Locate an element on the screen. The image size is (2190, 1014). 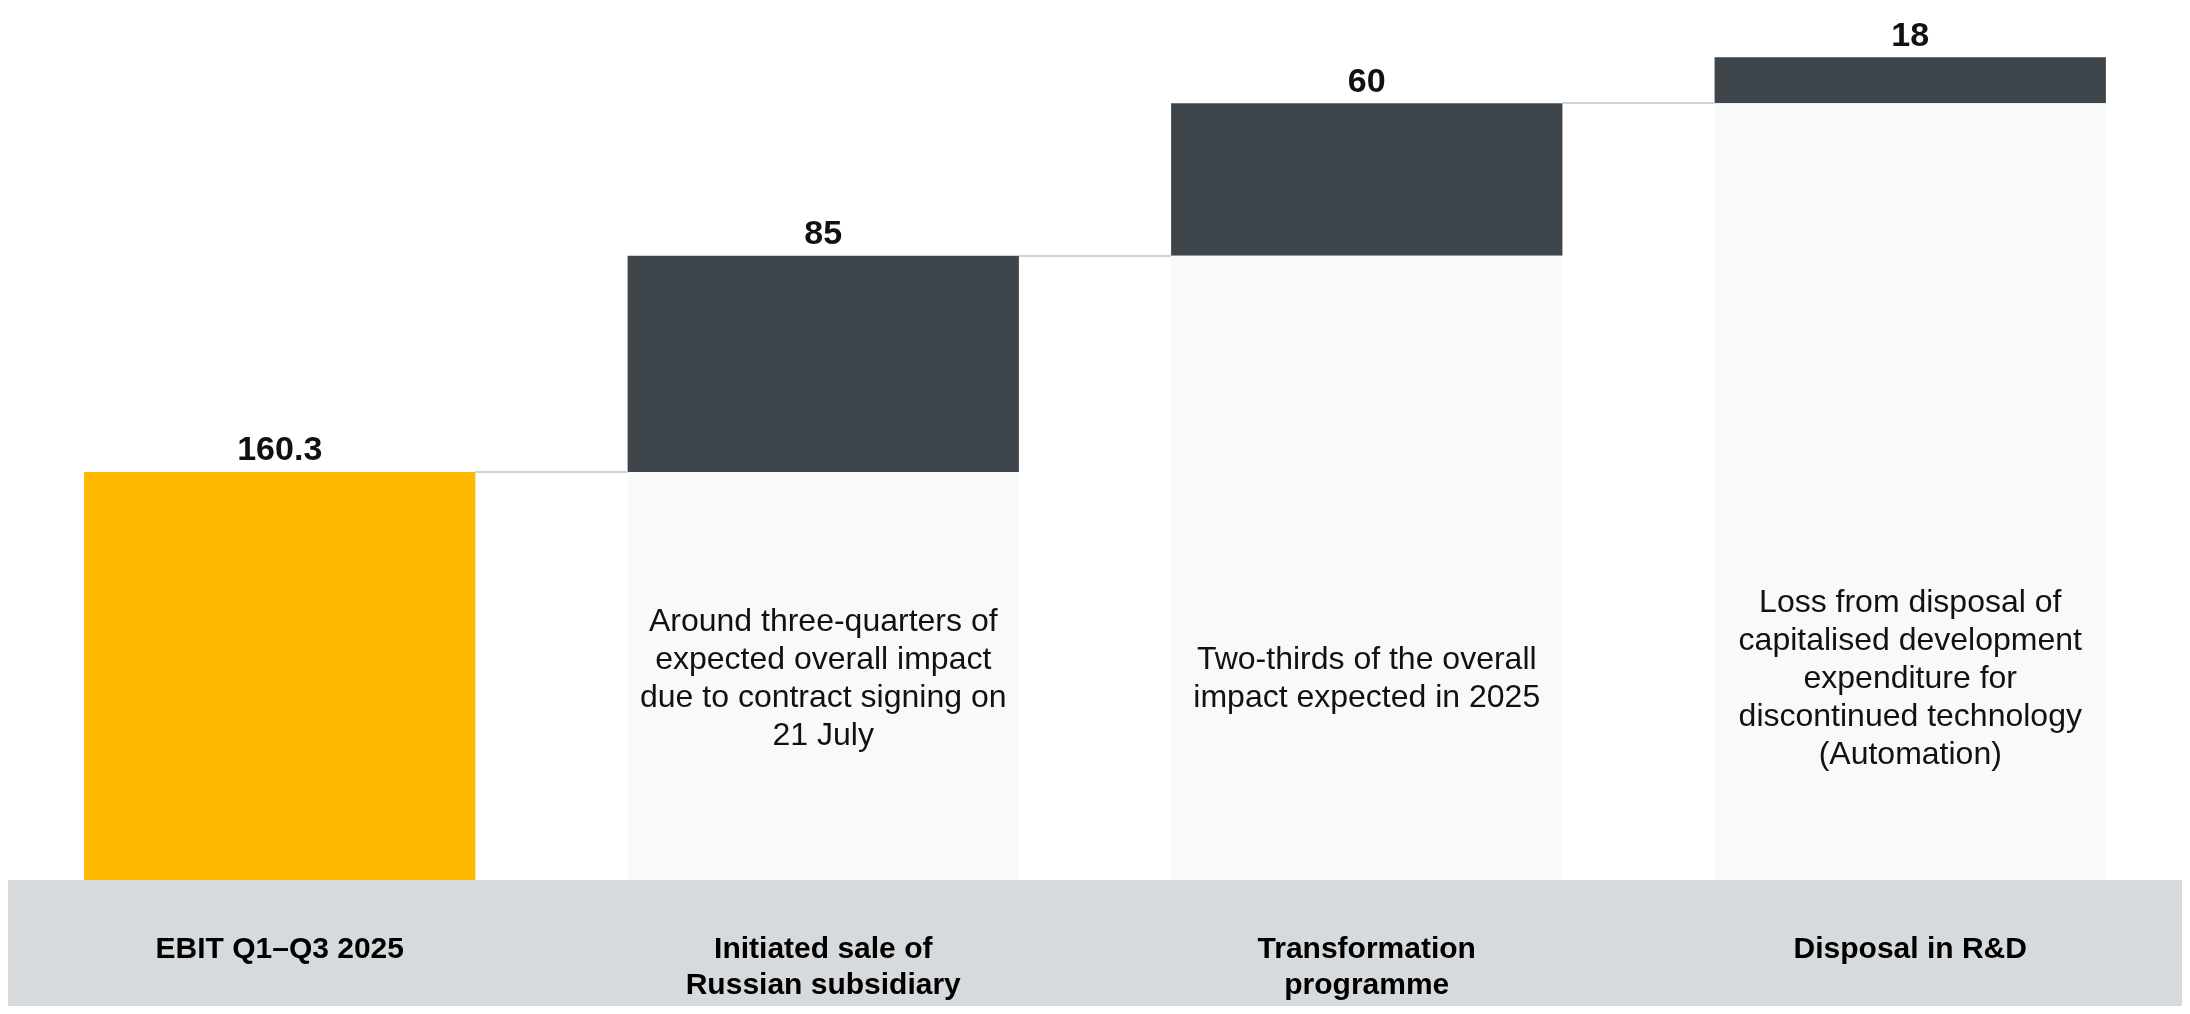
x-tick-label: Disposal in R&D is located at coordinates (1910, 948).